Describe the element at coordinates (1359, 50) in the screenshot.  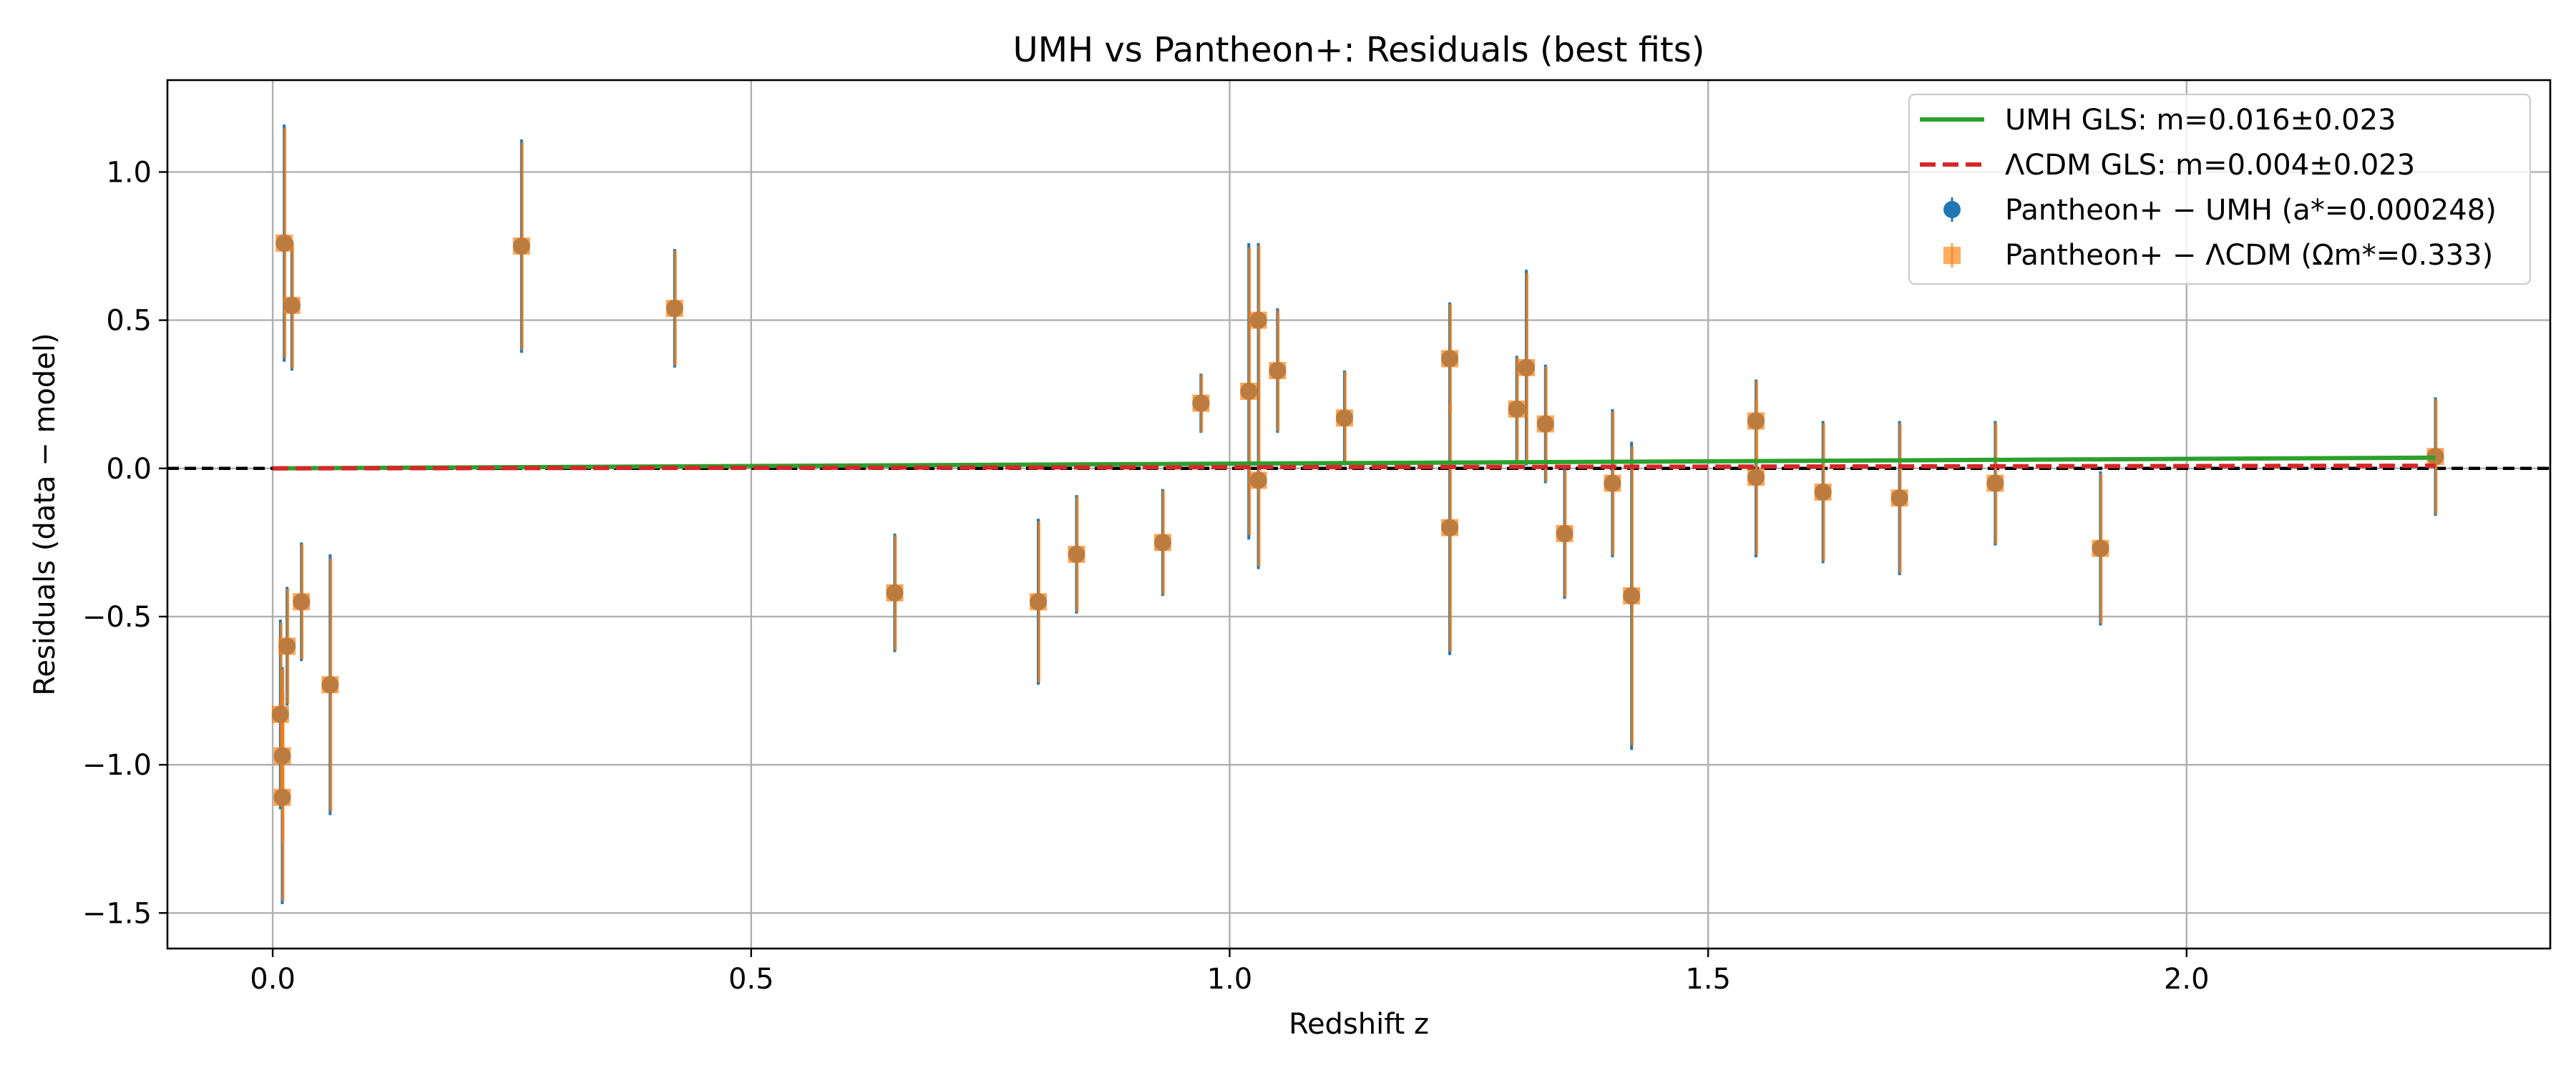
I see `chart-title: UMH vs Pantheon+: Residuals (best fits)` at that location.